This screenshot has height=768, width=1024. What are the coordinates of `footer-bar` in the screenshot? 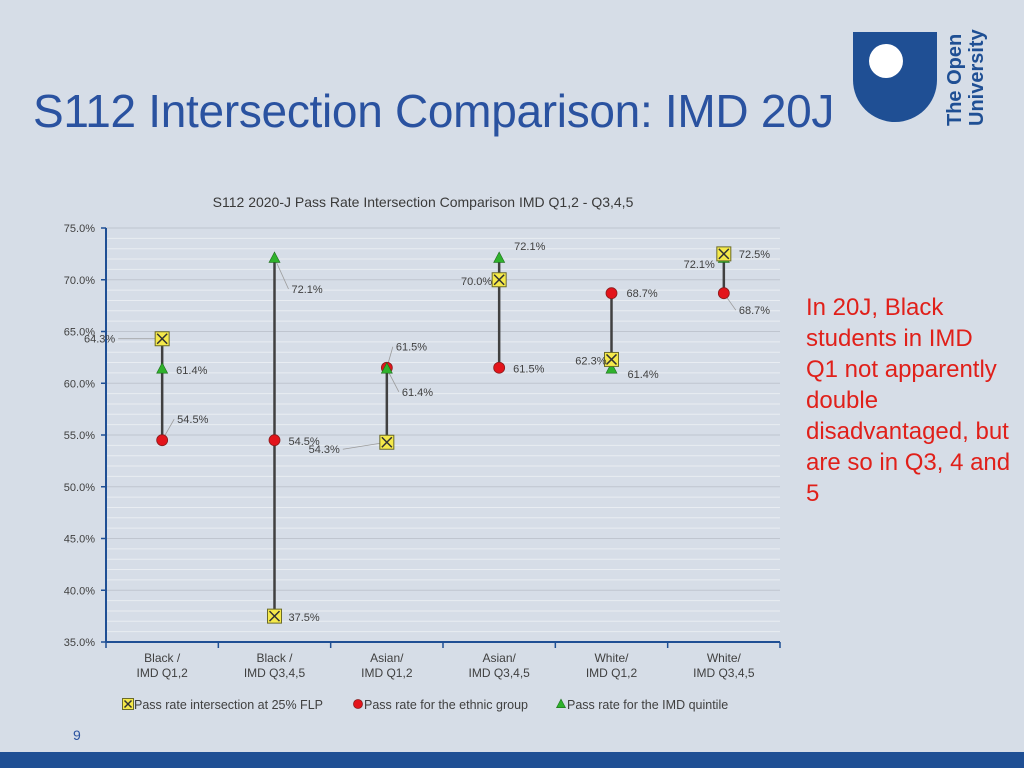 It's located at (512, 760).